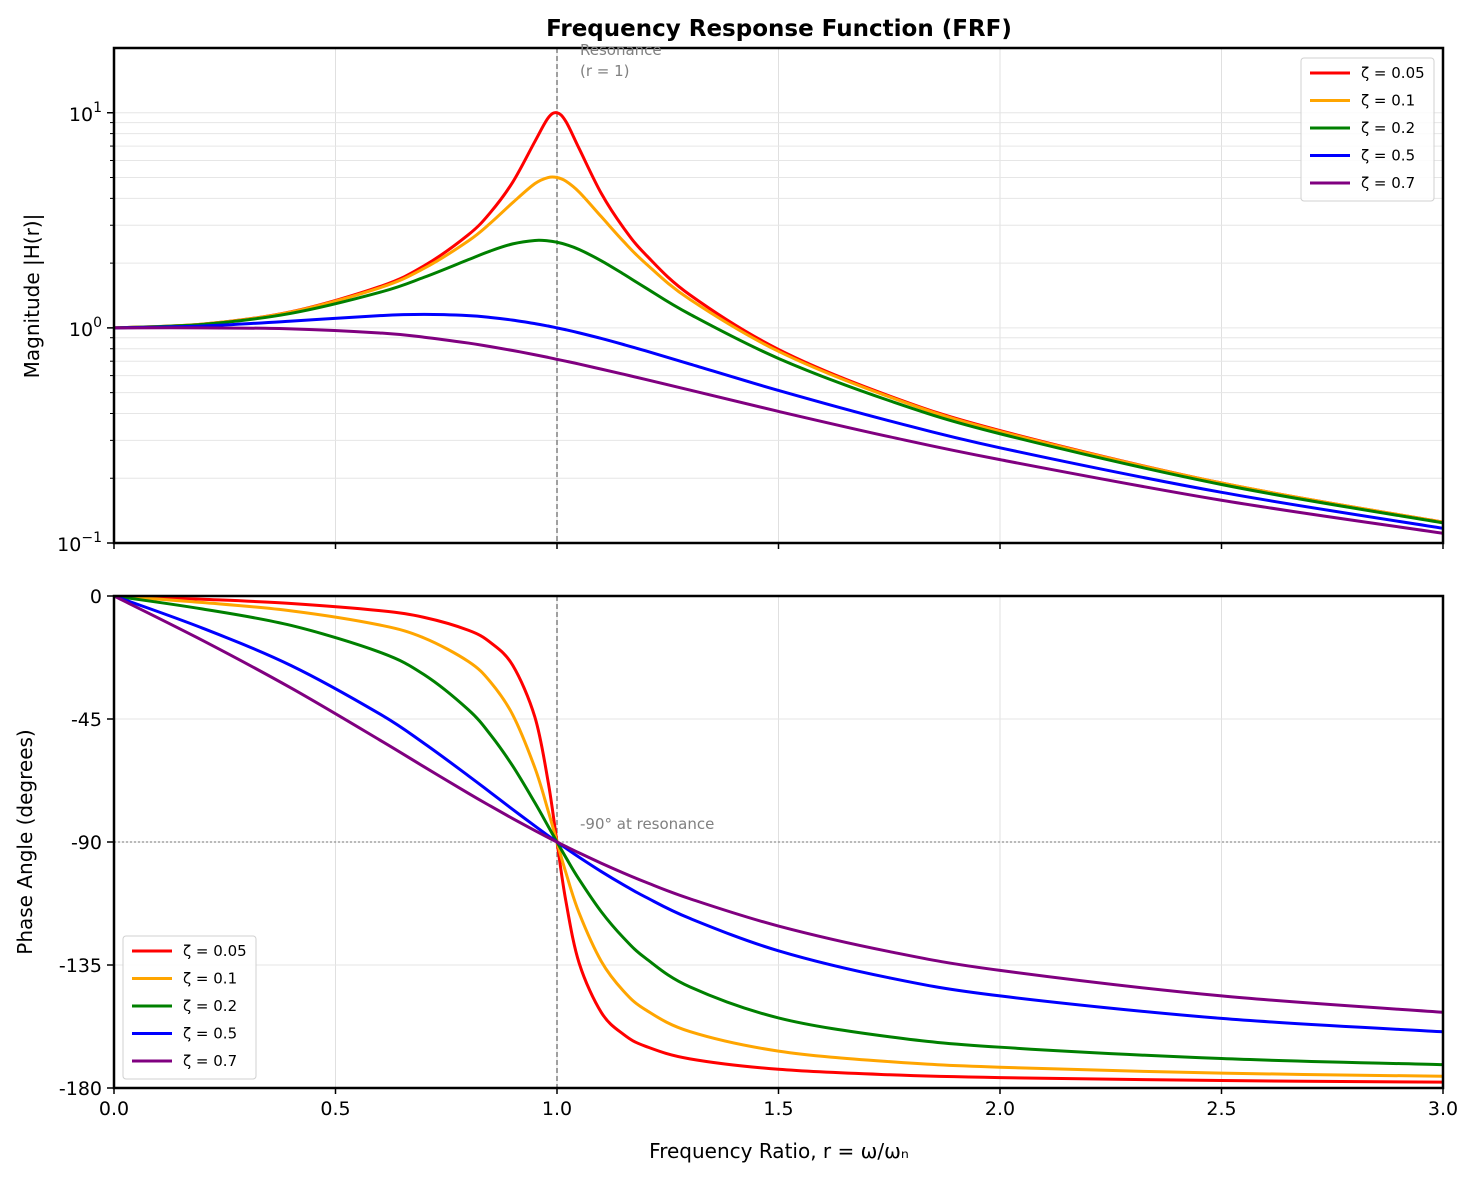 This screenshot has height=1177, width=1476. I want to click on resonance-annotation-line1: Resonance, so click(621, 50).